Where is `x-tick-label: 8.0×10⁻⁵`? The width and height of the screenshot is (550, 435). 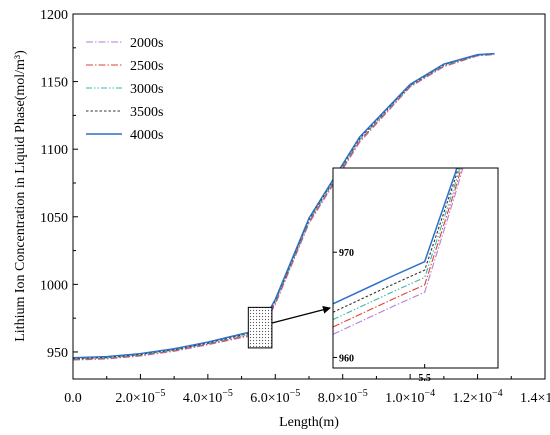 x-tick-label: 8.0×10⁻⁵ is located at coordinates (343, 397).